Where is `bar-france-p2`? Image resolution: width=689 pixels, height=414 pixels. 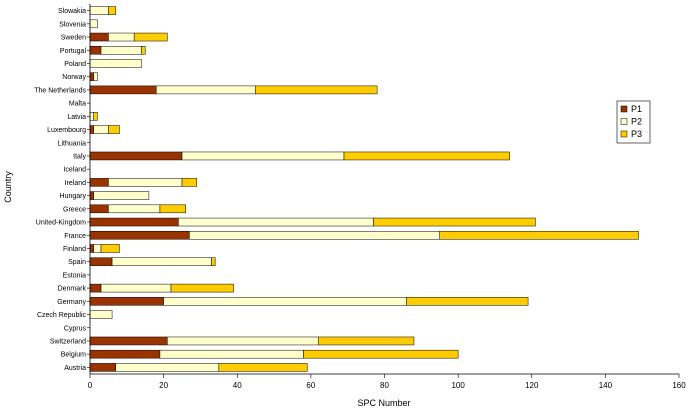 bar-france-p2 is located at coordinates (314, 235).